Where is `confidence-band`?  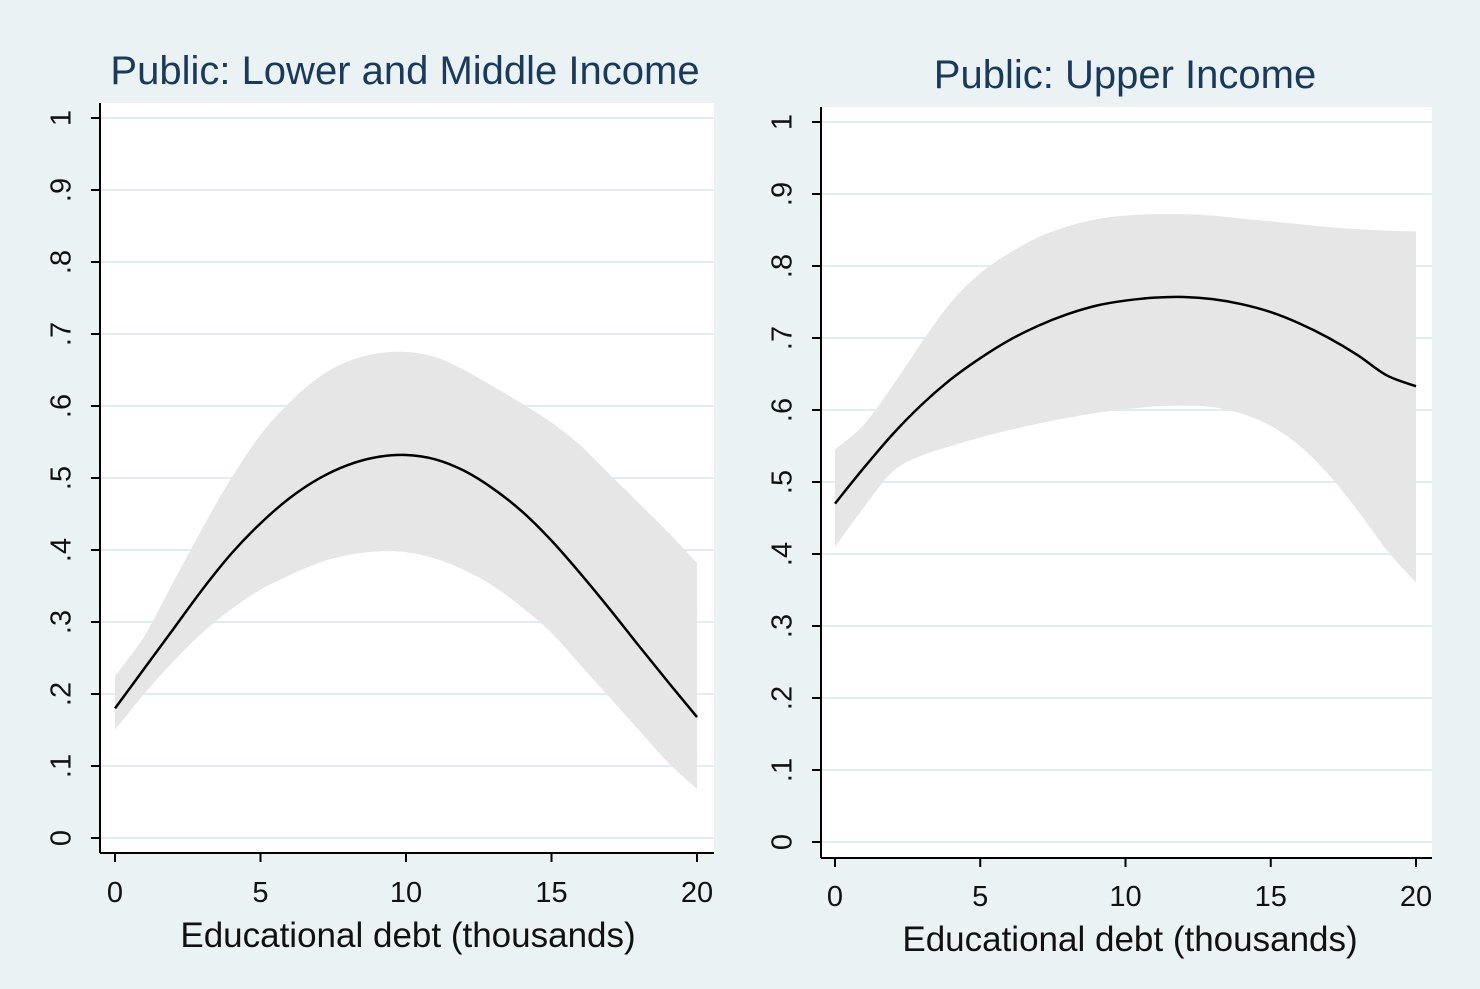 confidence-band is located at coordinates (1125, 398).